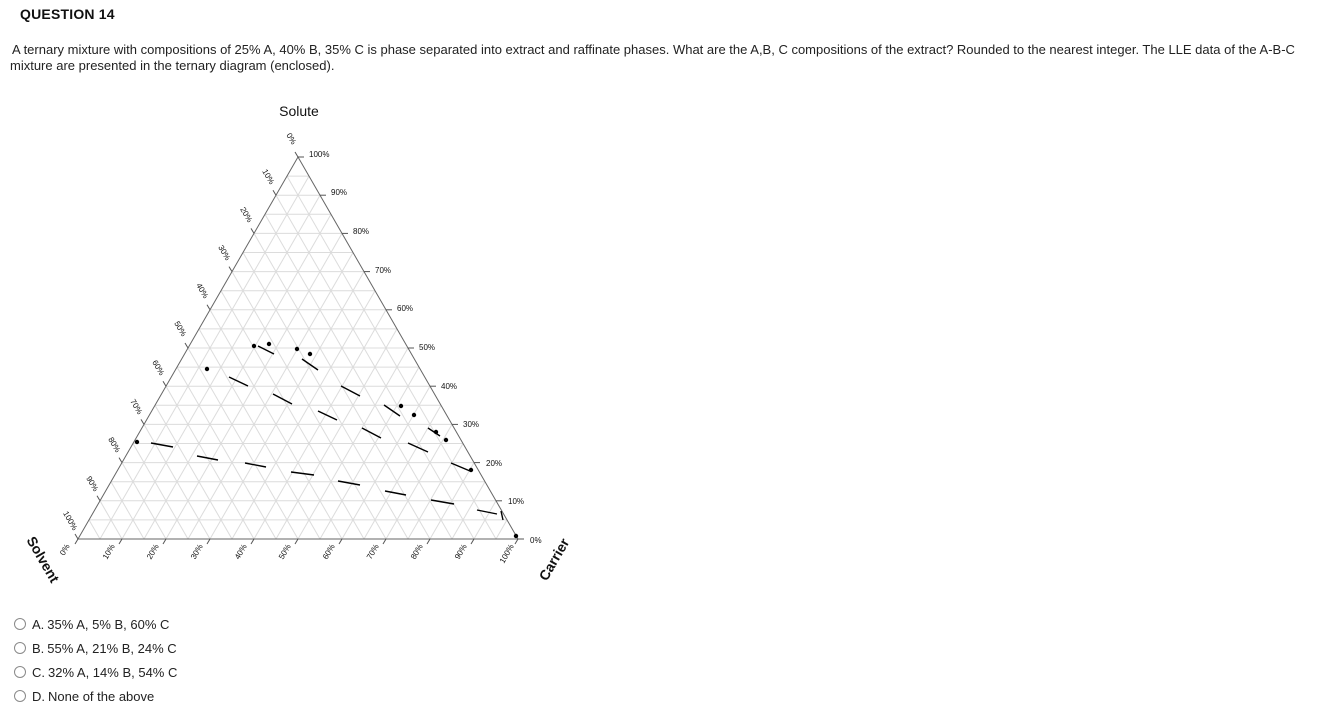  I want to click on left-tick-label: 10%, so click(268, 177).